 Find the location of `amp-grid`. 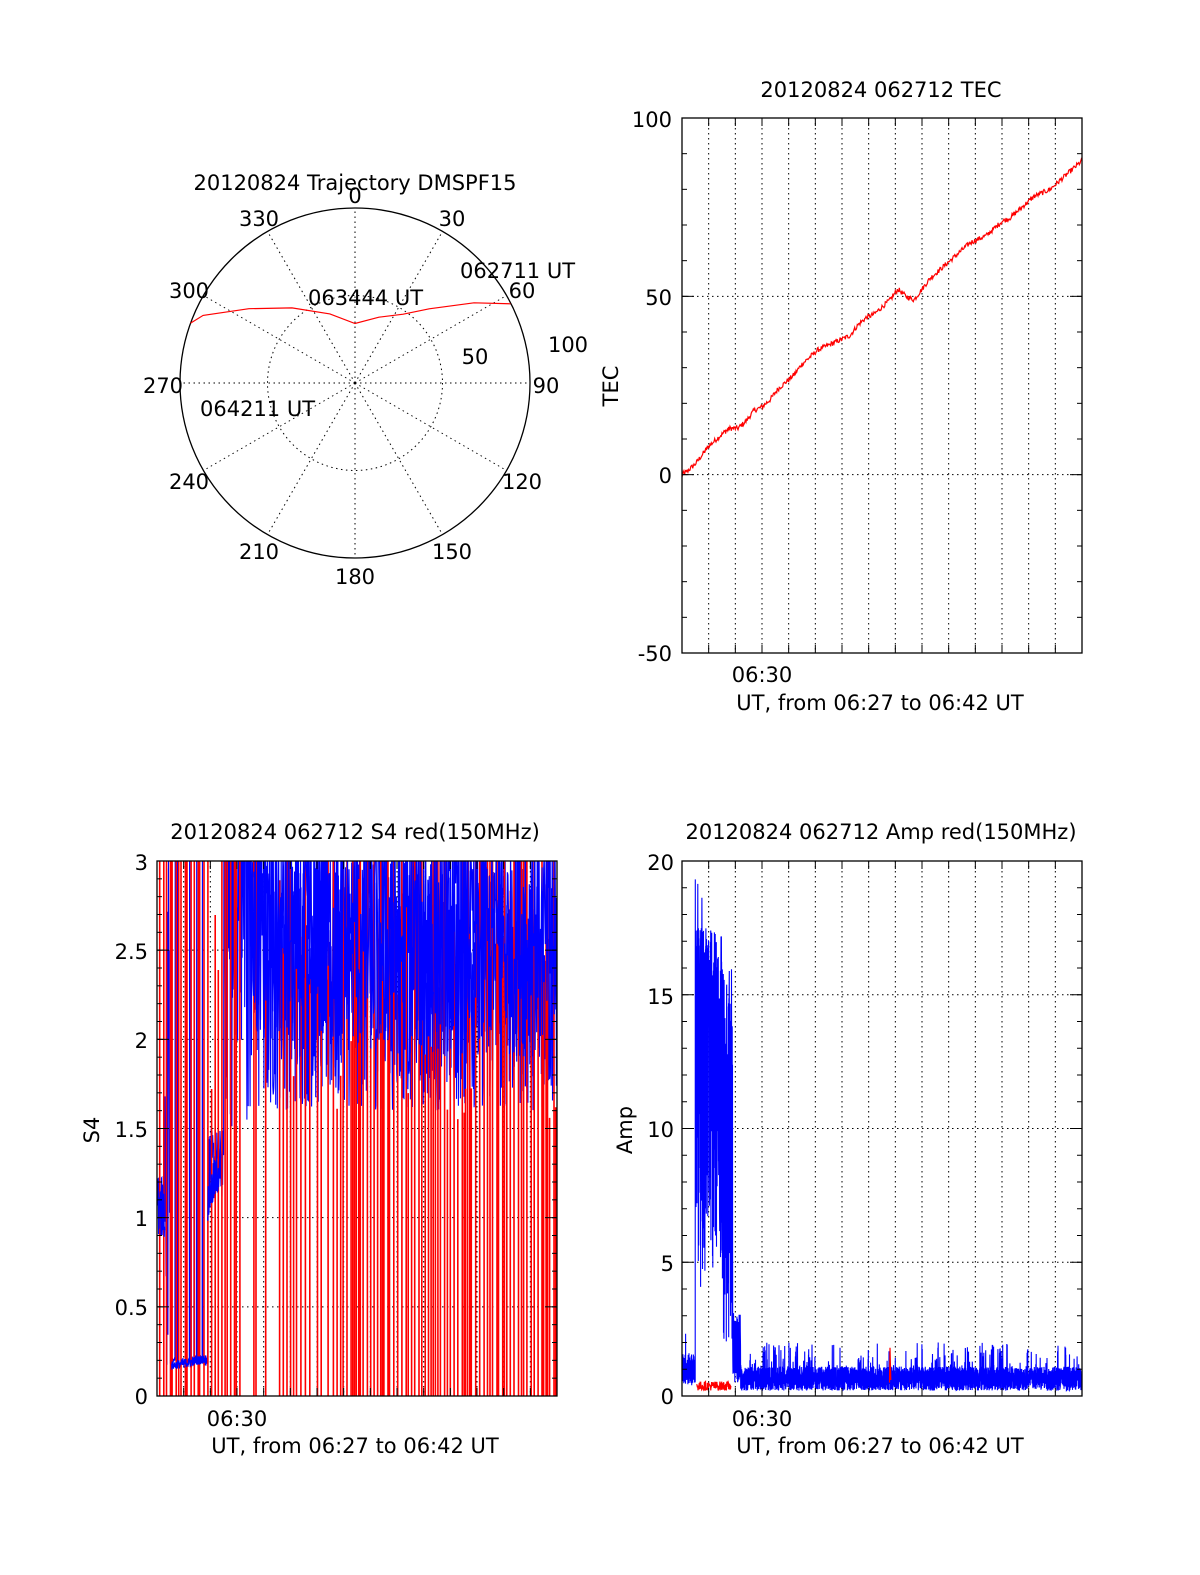

amp-grid is located at coordinates (882, 1128).